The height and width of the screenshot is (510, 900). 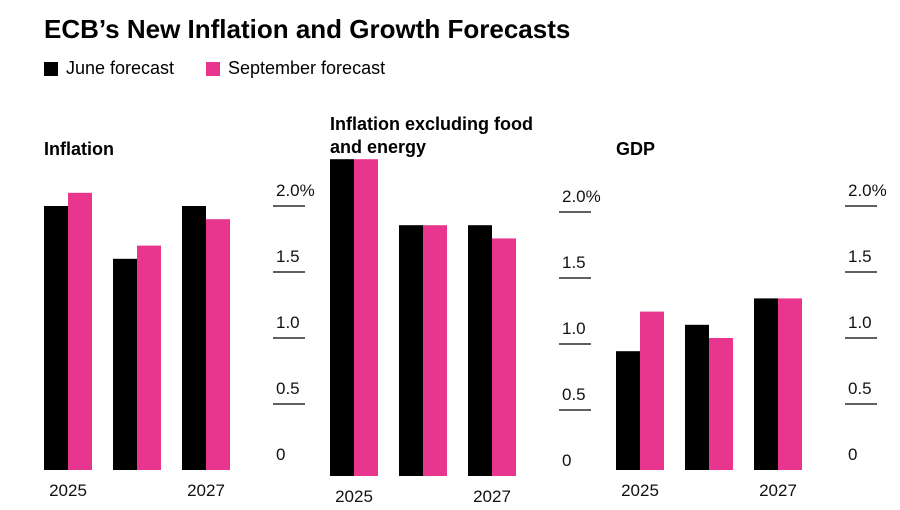 What do you see at coordinates (120, 68) in the screenshot?
I see `legend-label: June forecast` at bounding box center [120, 68].